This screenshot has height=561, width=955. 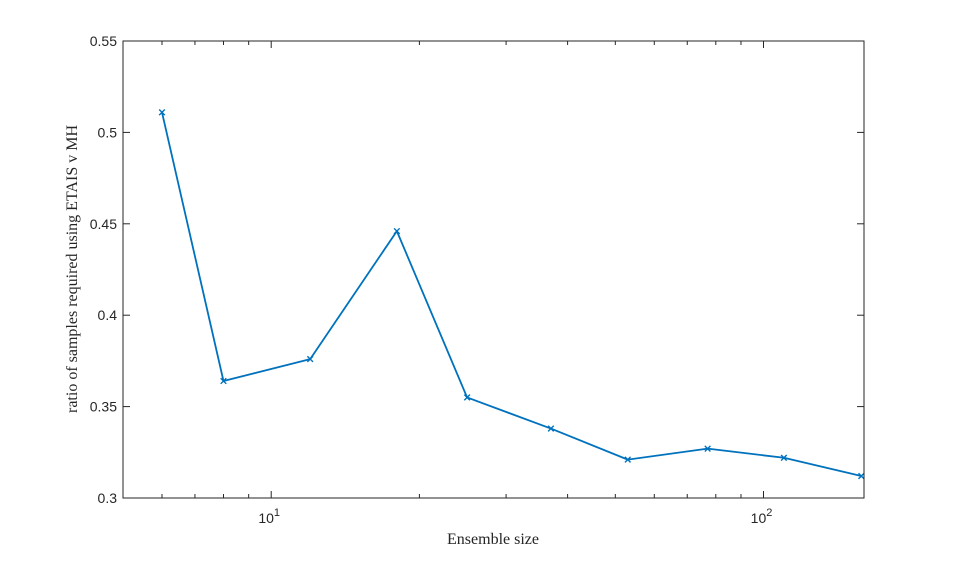 What do you see at coordinates (108, 132) in the screenshot?
I see `y-tick-label: 0.5` at bounding box center [108, 132].